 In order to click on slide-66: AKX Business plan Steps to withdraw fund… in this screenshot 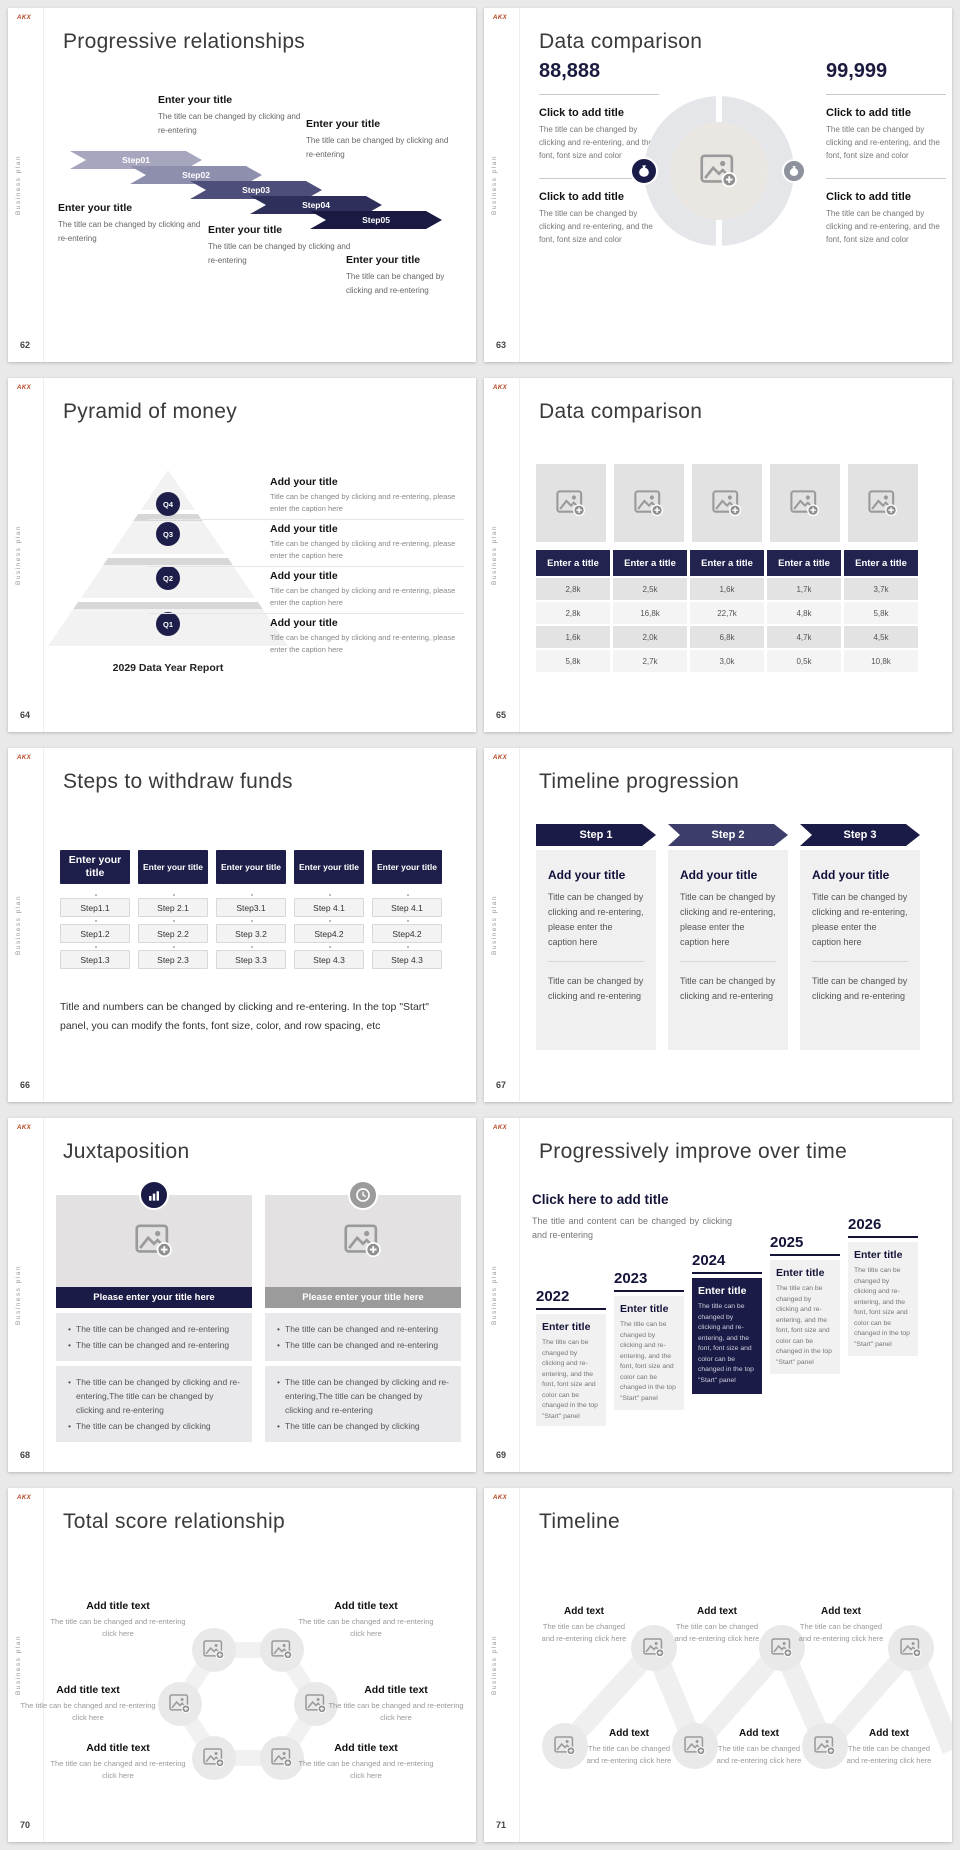, I will do `click(242, 925)`.